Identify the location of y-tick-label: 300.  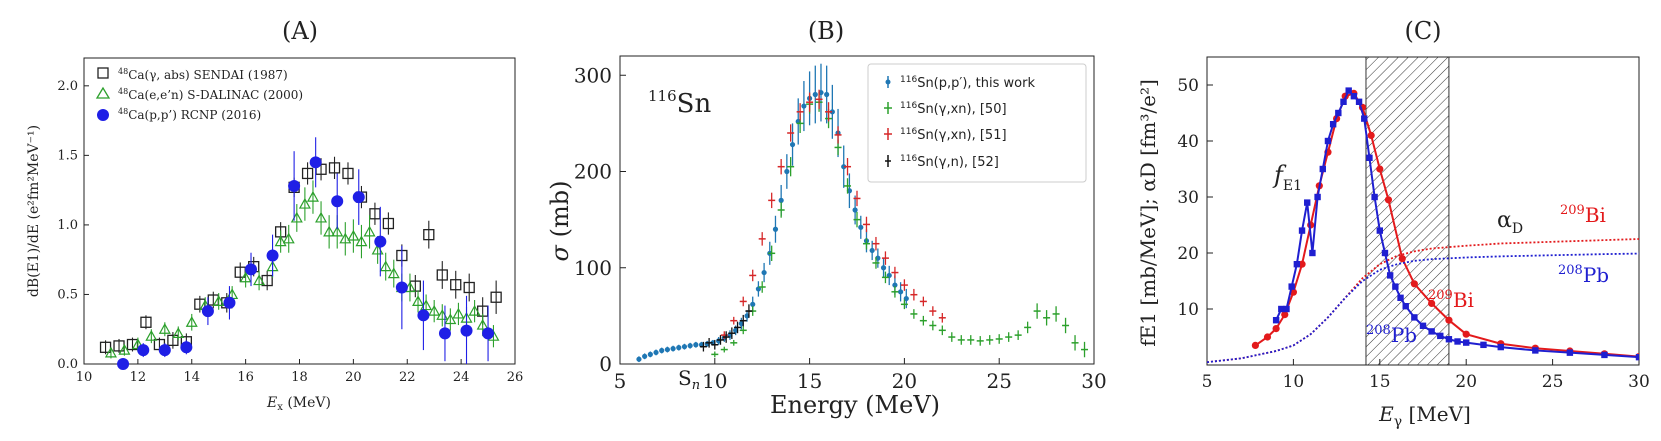
(593, 75).